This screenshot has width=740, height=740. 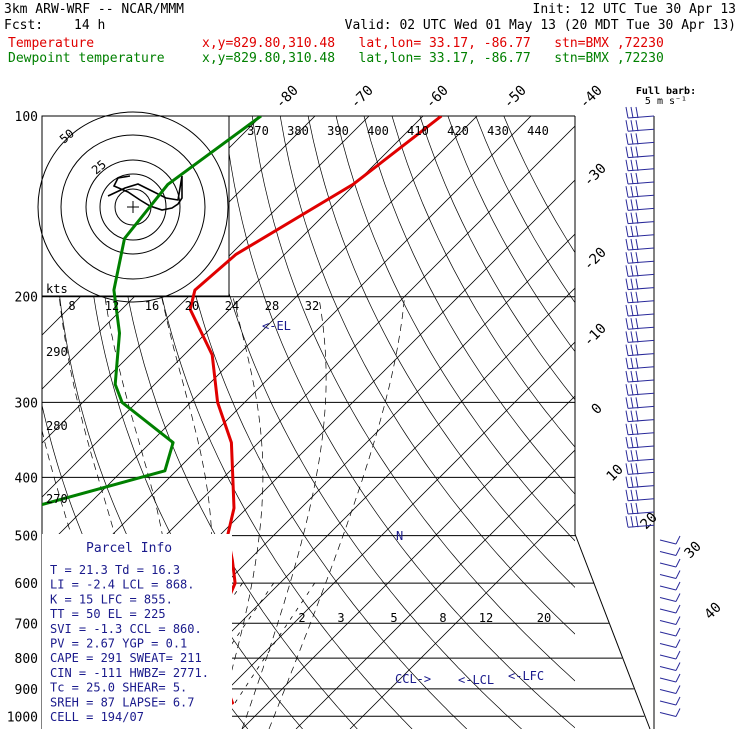 What do you see at coordinates (118, 644) in the screenshot?
I see `parcel-info-row: PV = 2.67 YGP = 0.1` at bounding box center [118, 644].